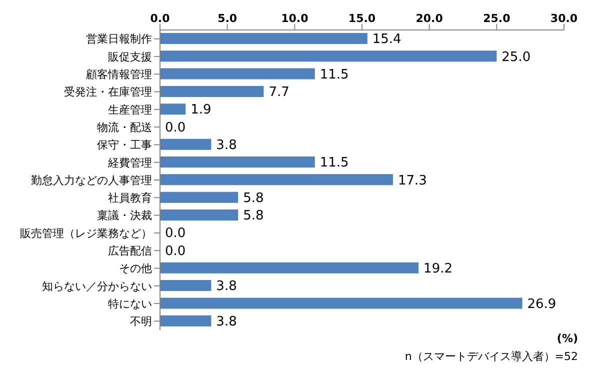 This screenshot has width=590, height=371. I want to click on y-tick-label: 勤怠入力などの人事管理, so click(91, 180).